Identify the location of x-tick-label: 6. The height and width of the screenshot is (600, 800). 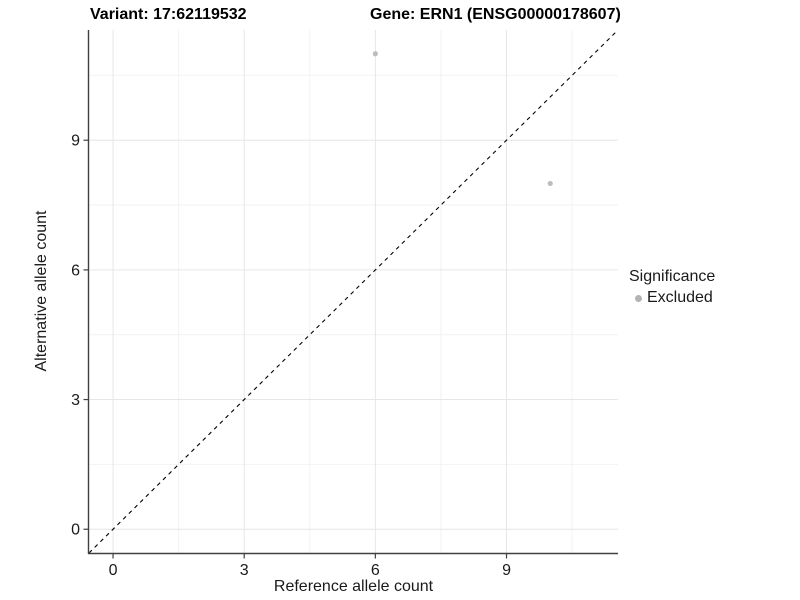
(375, 570).